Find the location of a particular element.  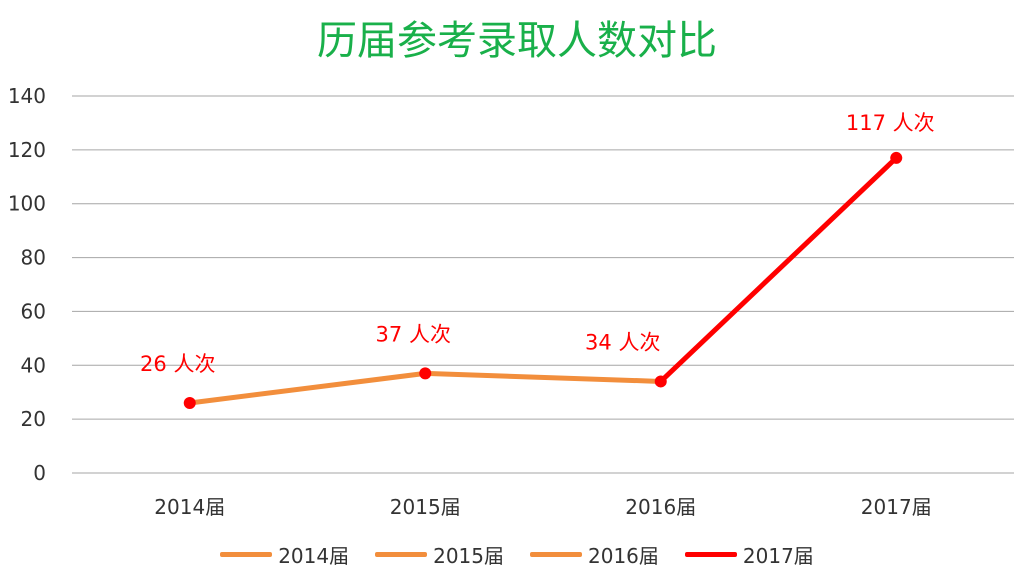

x-tick-label-0: 2014届 is located at coordinates (189, 507).